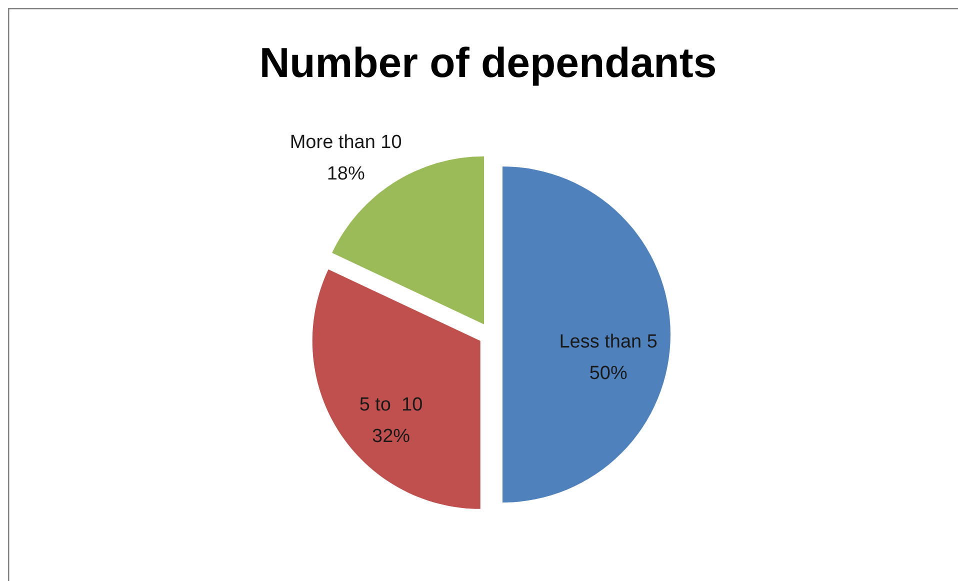  I want to click on slice-label: 5 to 10, so click(391, 405).